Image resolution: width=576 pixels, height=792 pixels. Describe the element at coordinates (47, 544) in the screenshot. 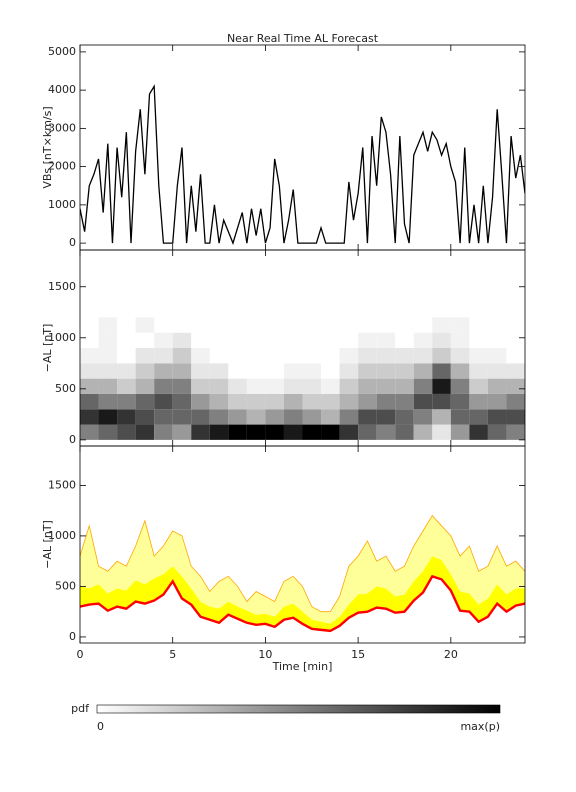

I see `y-axis-label: −AL [nT]` at that location.